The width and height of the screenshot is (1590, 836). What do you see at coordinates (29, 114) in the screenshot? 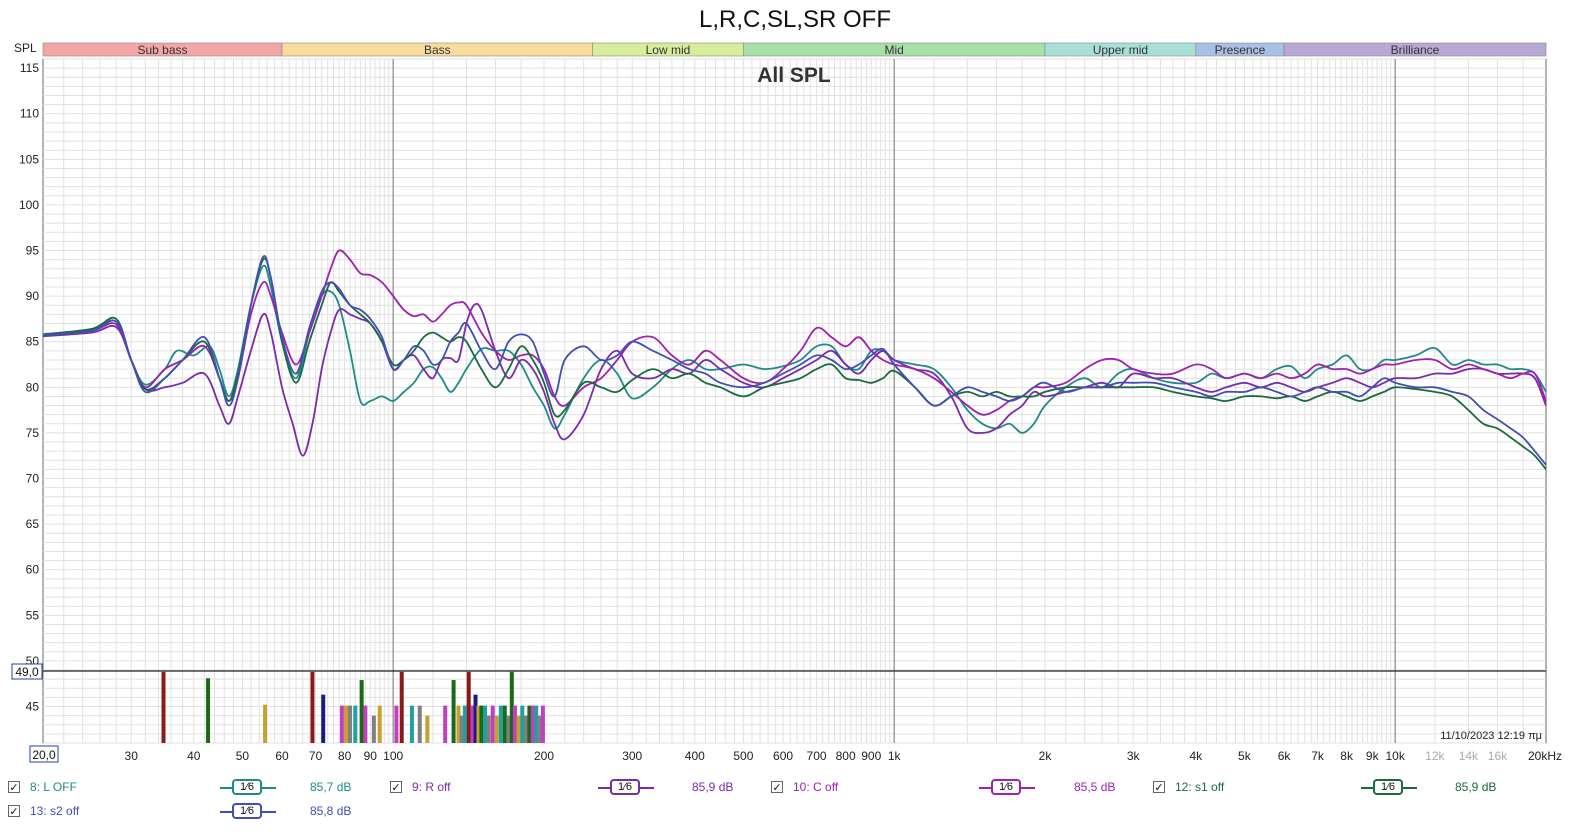
I see `y-tick-label: 110` at bounding box center [29, 114].